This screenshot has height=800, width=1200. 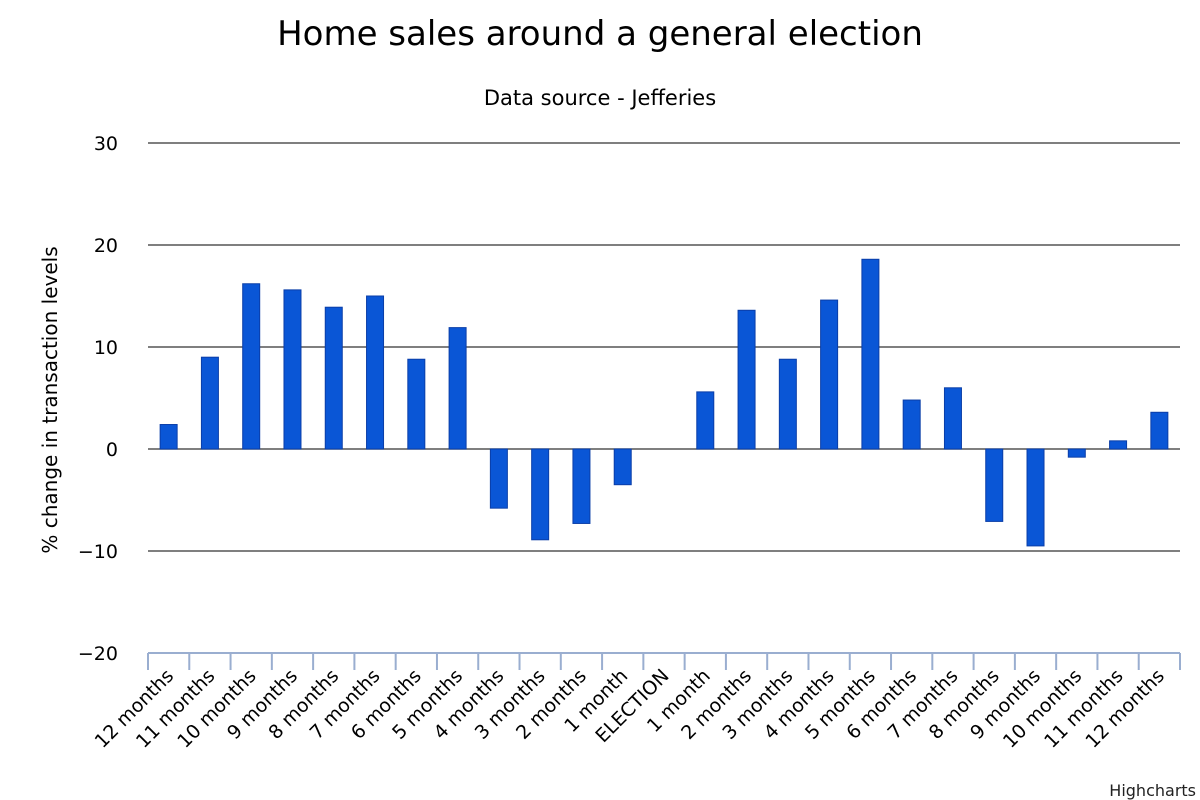 I want to click on chart-title: Home sales around a general election, so click(x=600, y=34).